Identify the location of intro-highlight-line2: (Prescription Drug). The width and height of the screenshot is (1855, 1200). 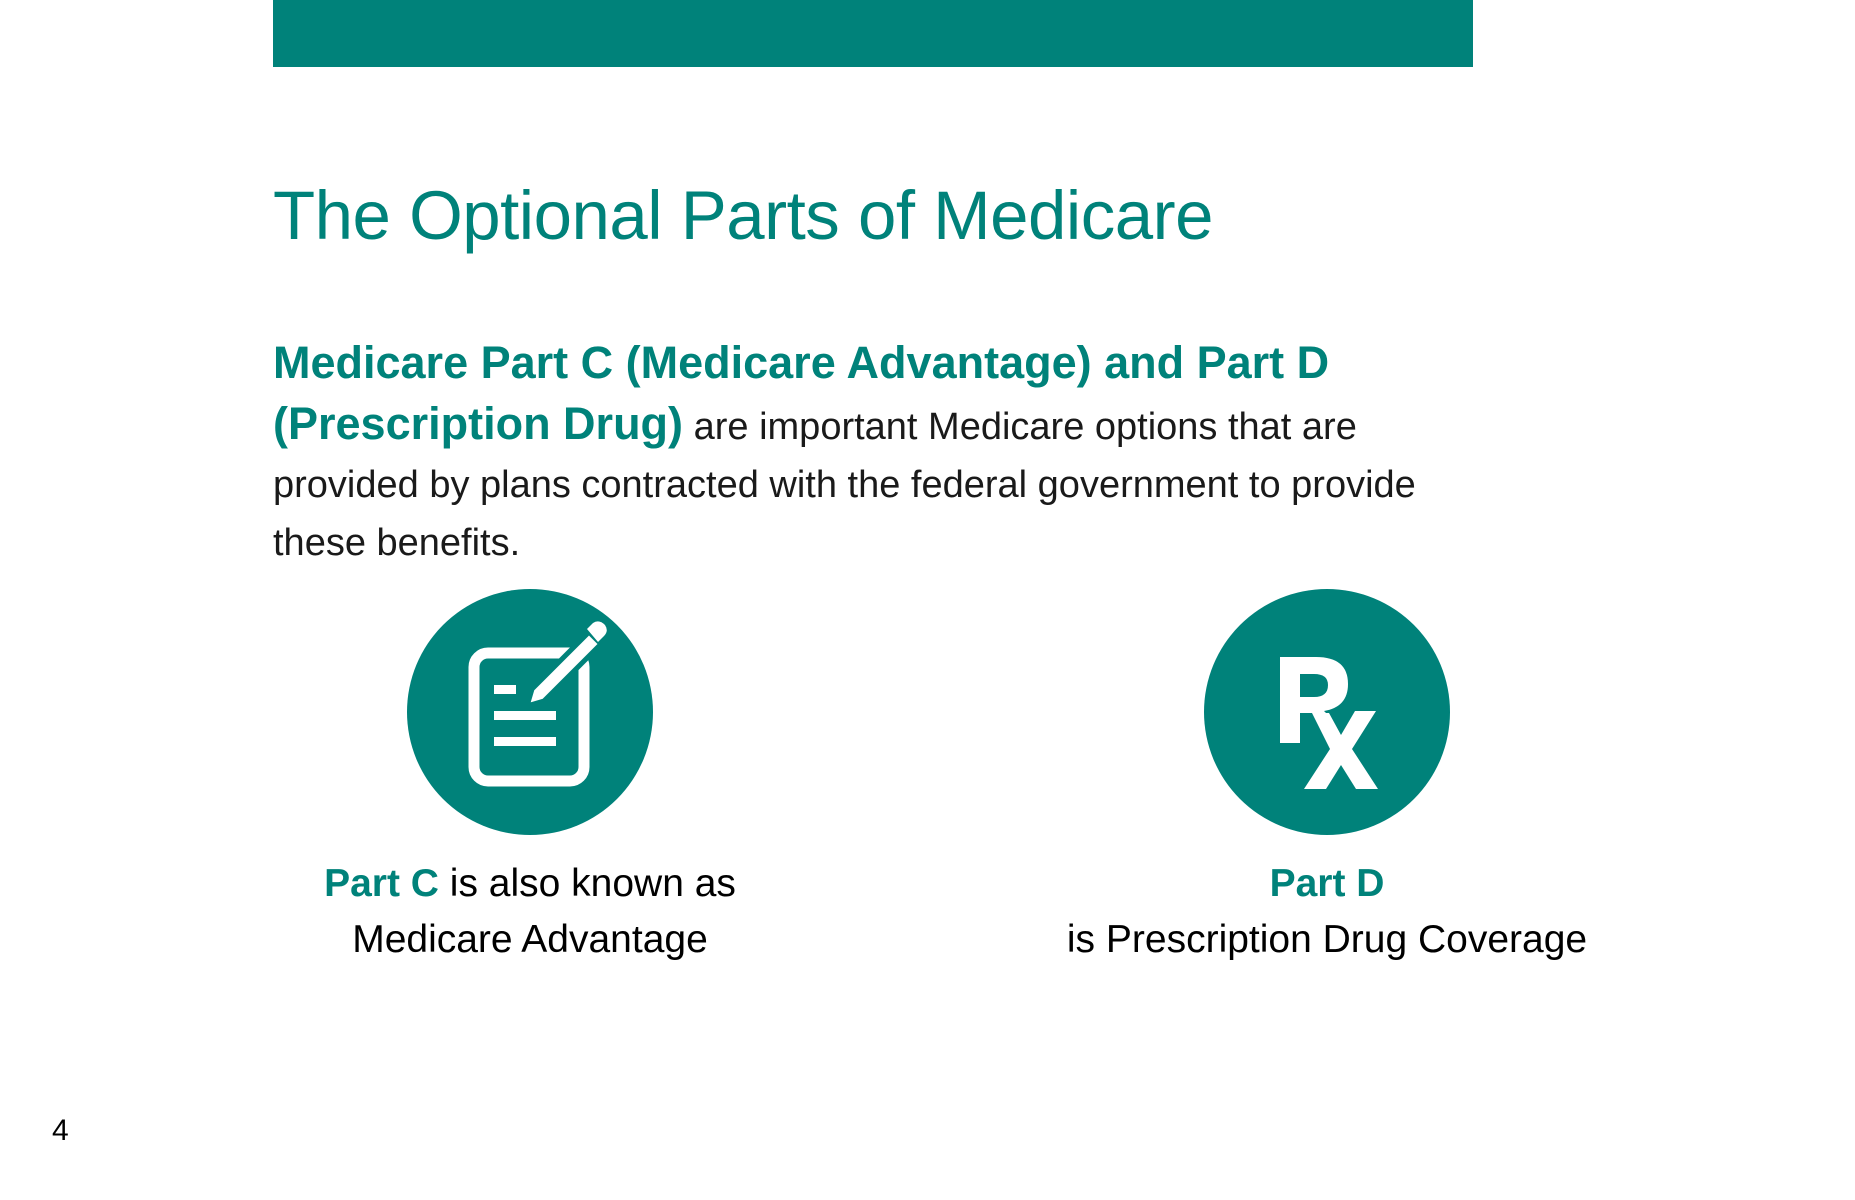
(478, 423).